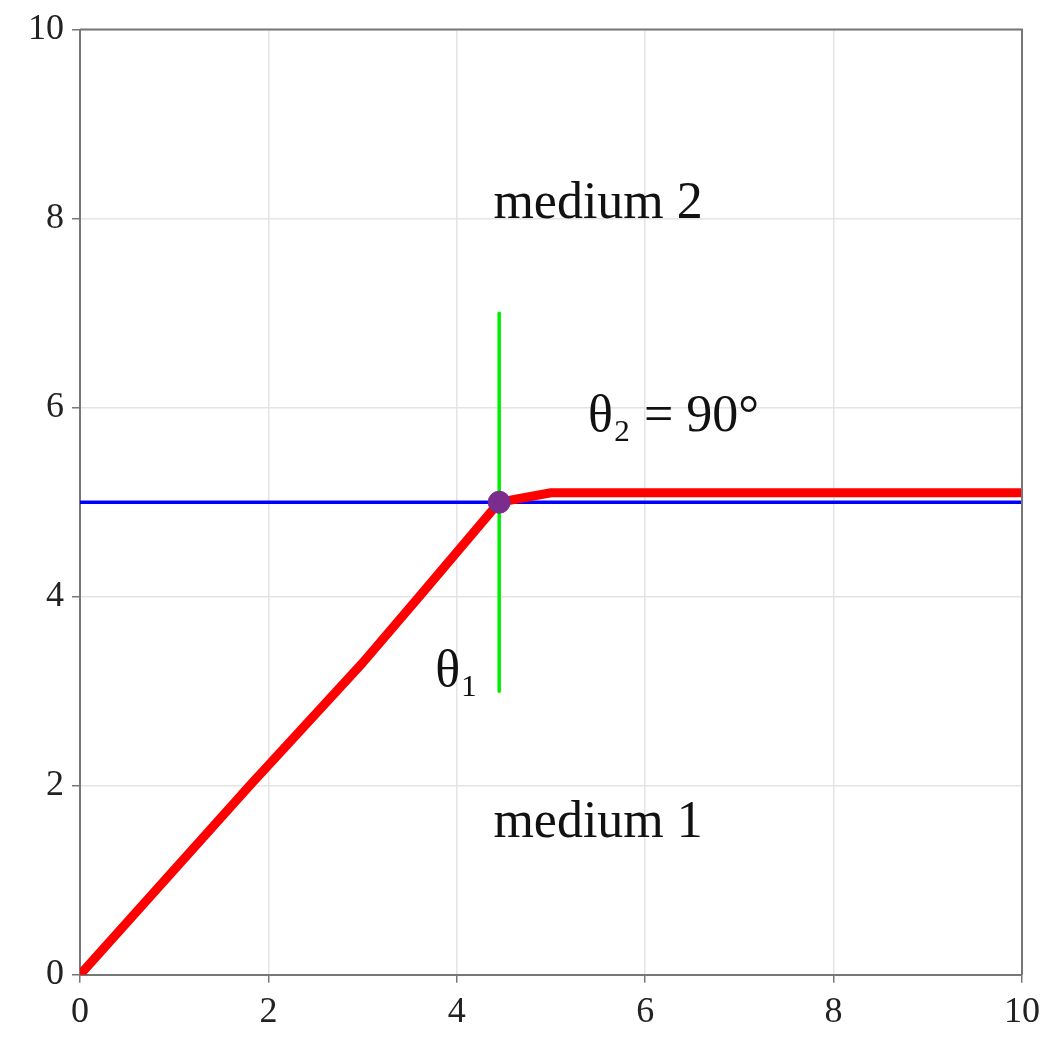 Image resolution: width=1062 pixels, height=1062 pixels. I want to click on y-tick-label: 4, so click(55, 594).